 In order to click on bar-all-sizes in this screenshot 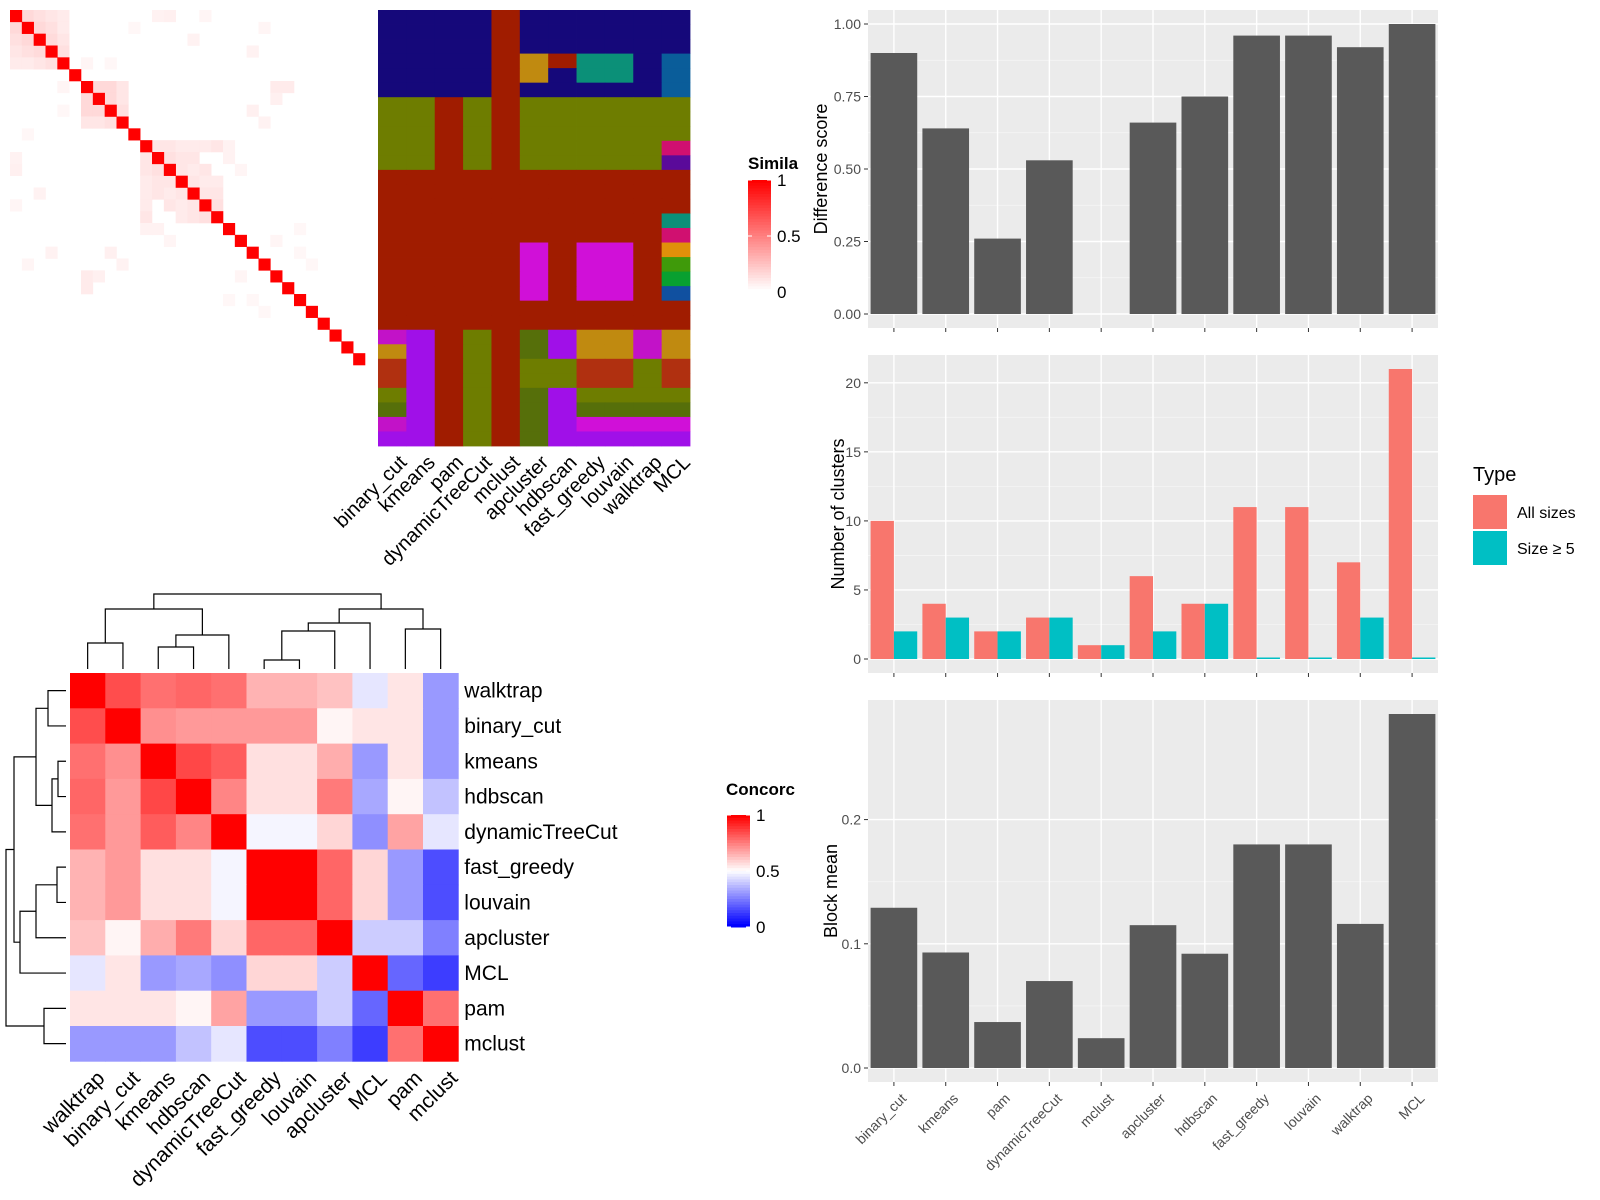, I will do `click(1193, 631)`.